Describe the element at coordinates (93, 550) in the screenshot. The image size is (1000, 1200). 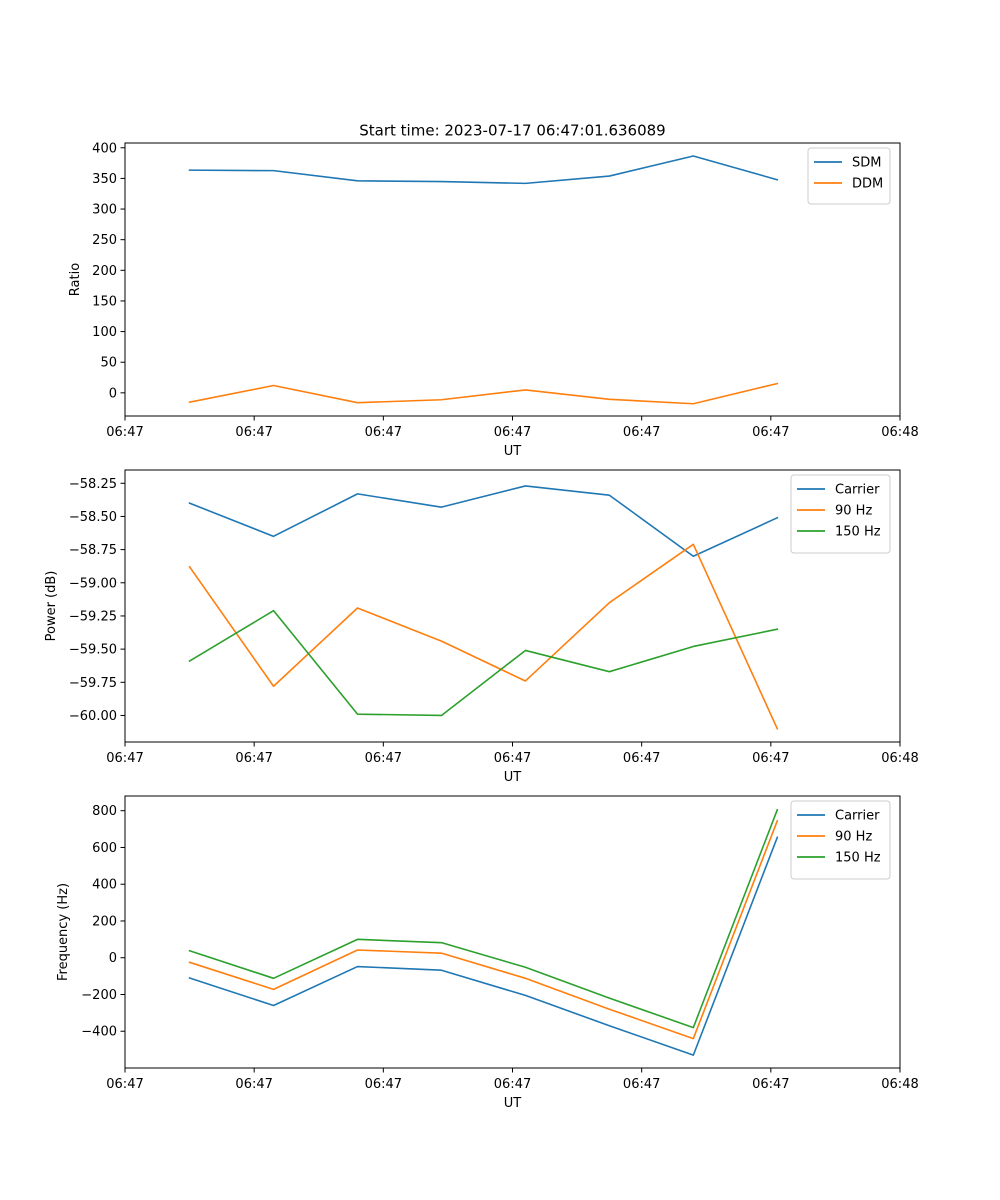
I see `y-tick-label: −58.75` at that location.